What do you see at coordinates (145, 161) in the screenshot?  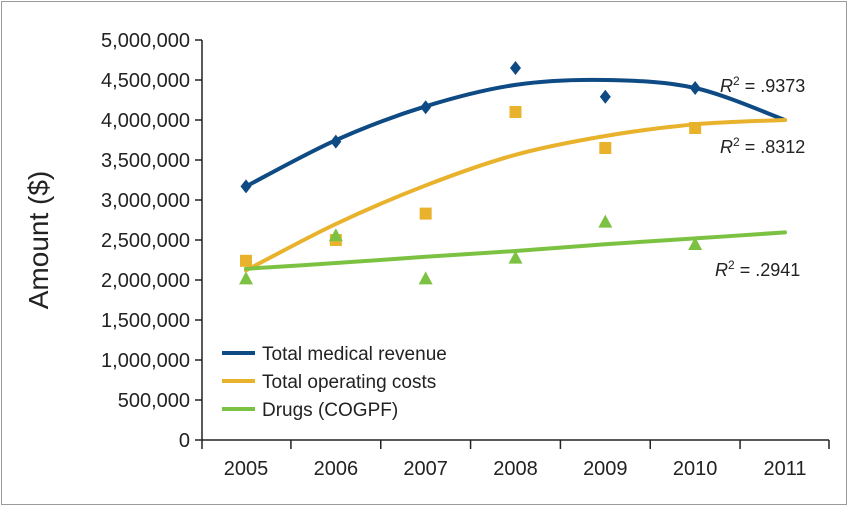 I see `y-tick-label: 3,500,000` at bounding box center [145, 161].